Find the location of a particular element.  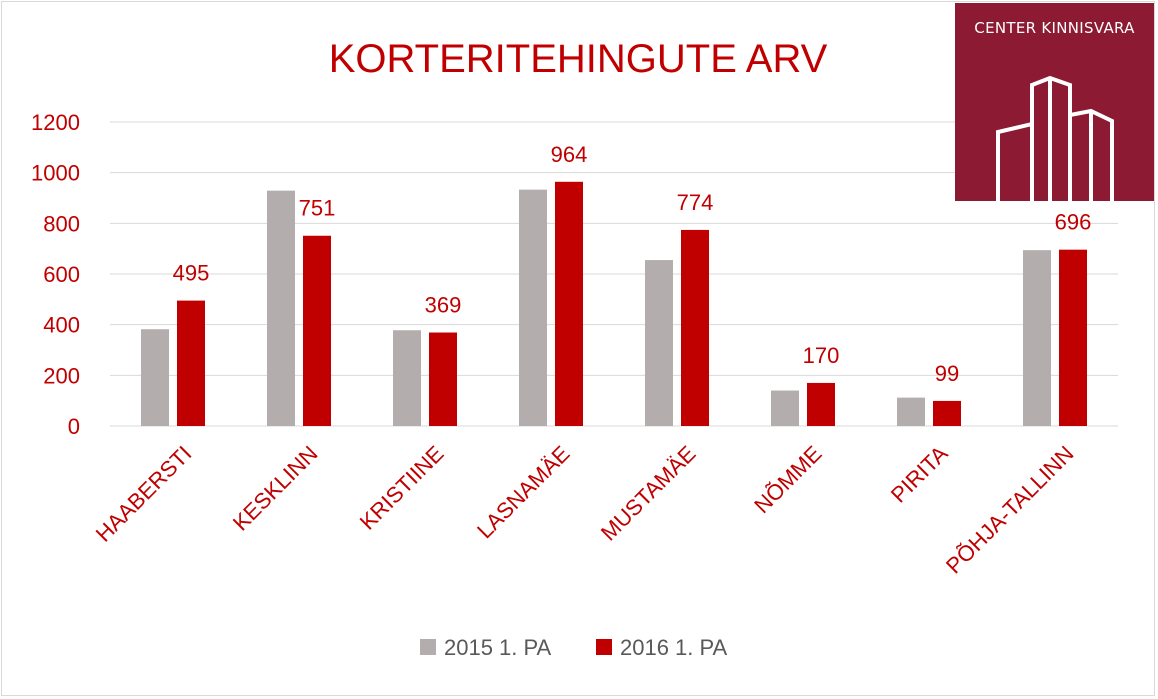

category-label: KRISTIINE is located at coordinates (402, 488).